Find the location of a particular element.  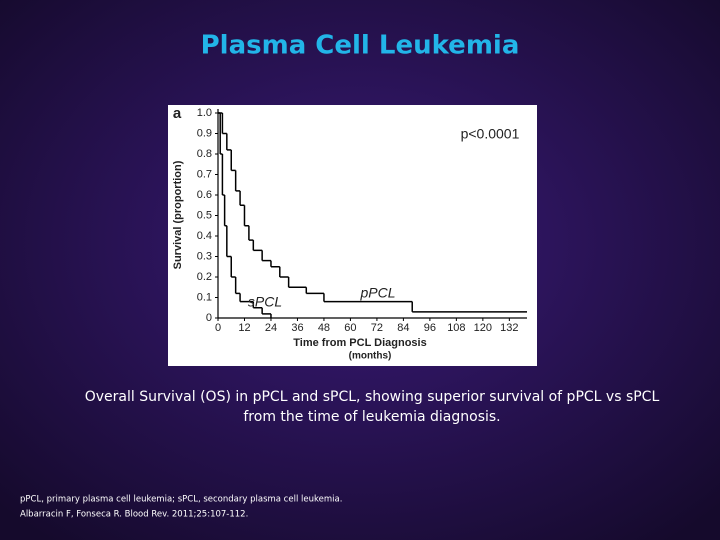

x-tick-label: 36 is located at coordinates (297, 328).